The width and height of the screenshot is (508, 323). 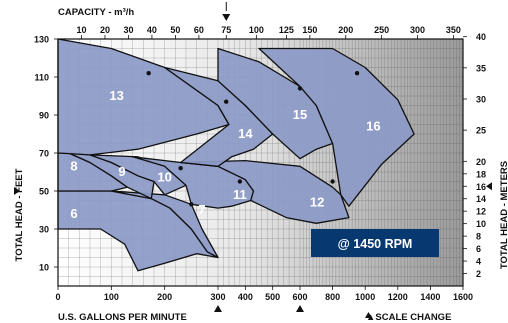 What do you see at coordinates (309, 30) in the screenshot?
I see `x2-tick-label: 150` at bounding box center [309, 30].